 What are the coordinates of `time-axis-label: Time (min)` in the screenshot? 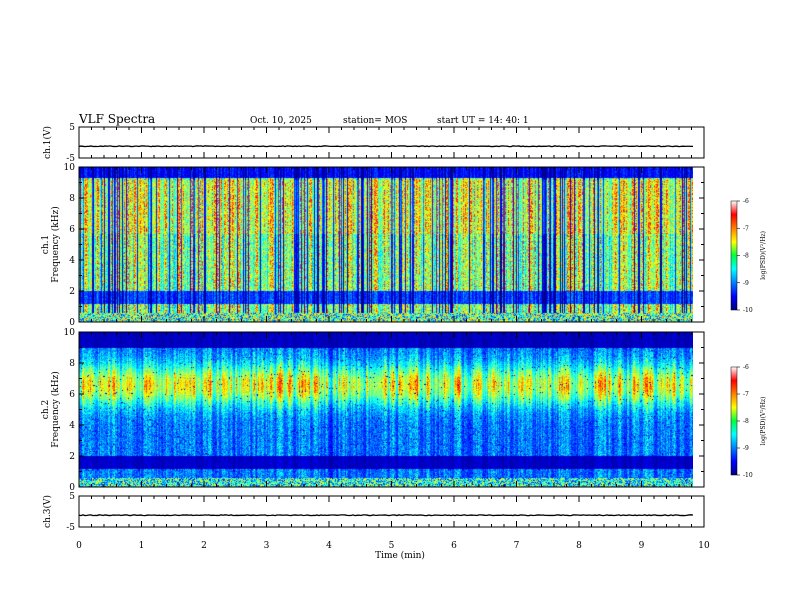 It's located at (400, 555).